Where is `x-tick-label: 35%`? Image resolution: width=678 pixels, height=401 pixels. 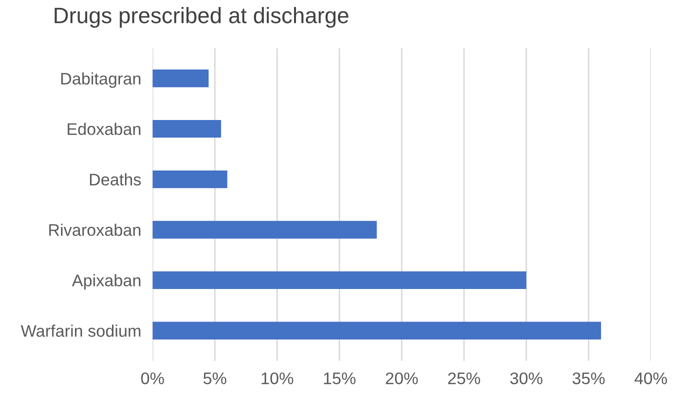
x-tick-label: 35% is located at coordinates (588, 378).